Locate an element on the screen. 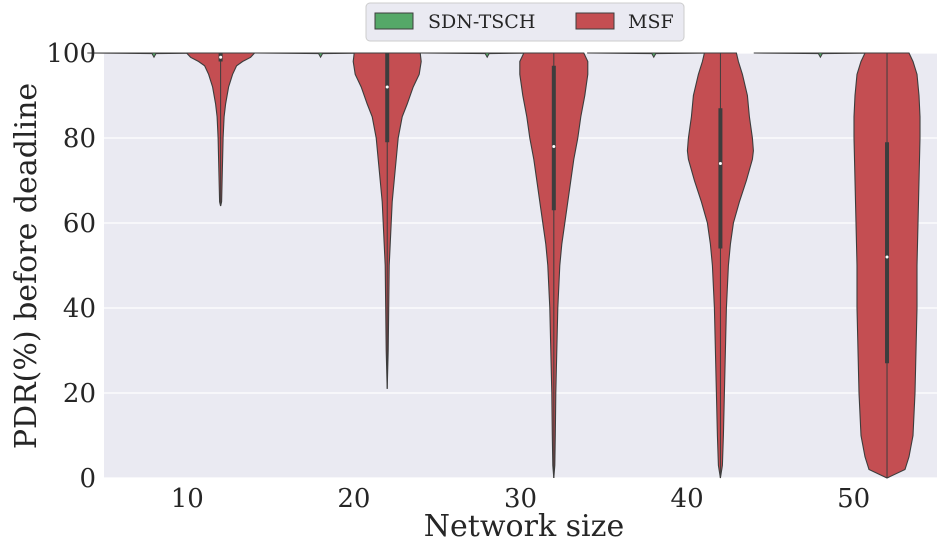 This screenshot has height=541, width=939. legend: SDN-TSCH MSF is located at coordinates (525, 22).